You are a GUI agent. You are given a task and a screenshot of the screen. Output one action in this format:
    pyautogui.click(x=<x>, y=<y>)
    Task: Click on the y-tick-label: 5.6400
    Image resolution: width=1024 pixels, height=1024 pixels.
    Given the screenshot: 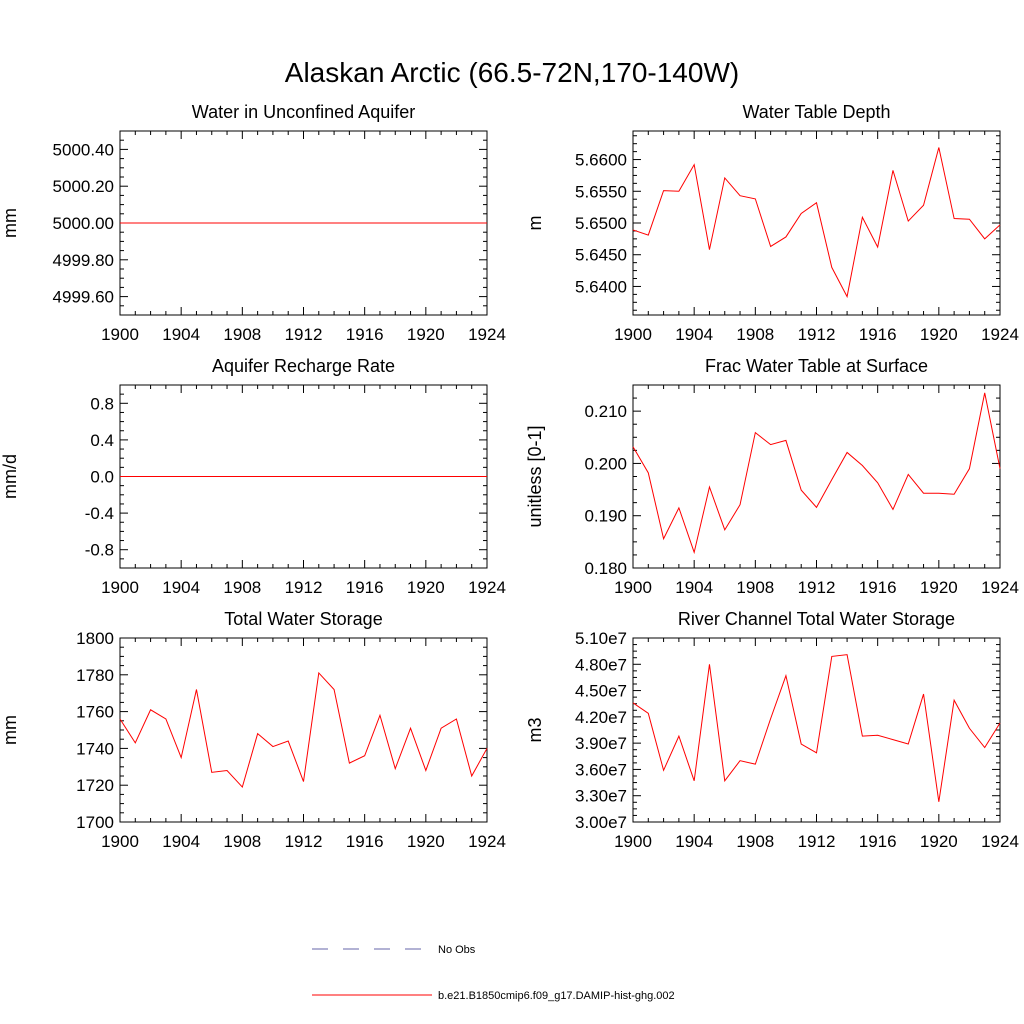 What is the action you would take?
    pyautogui.click(x=601, y=286)
    